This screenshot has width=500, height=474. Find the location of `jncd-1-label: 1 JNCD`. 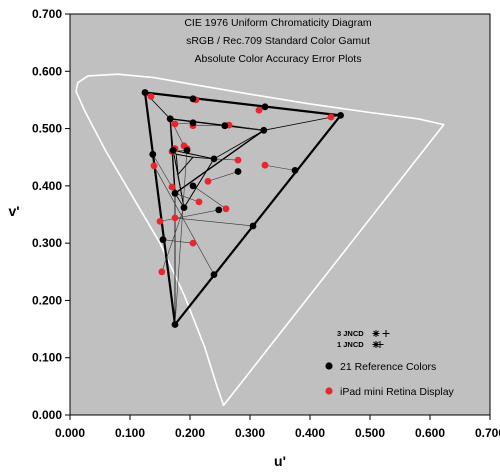

jncd-1-label: 1 JNCD is located at coordinates (350, 344).